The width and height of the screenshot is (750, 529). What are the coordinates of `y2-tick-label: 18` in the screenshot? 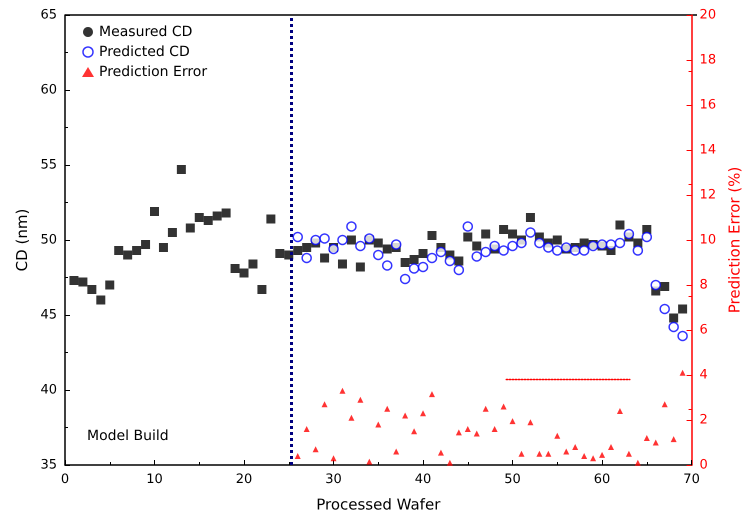 It's located at (708, 60).